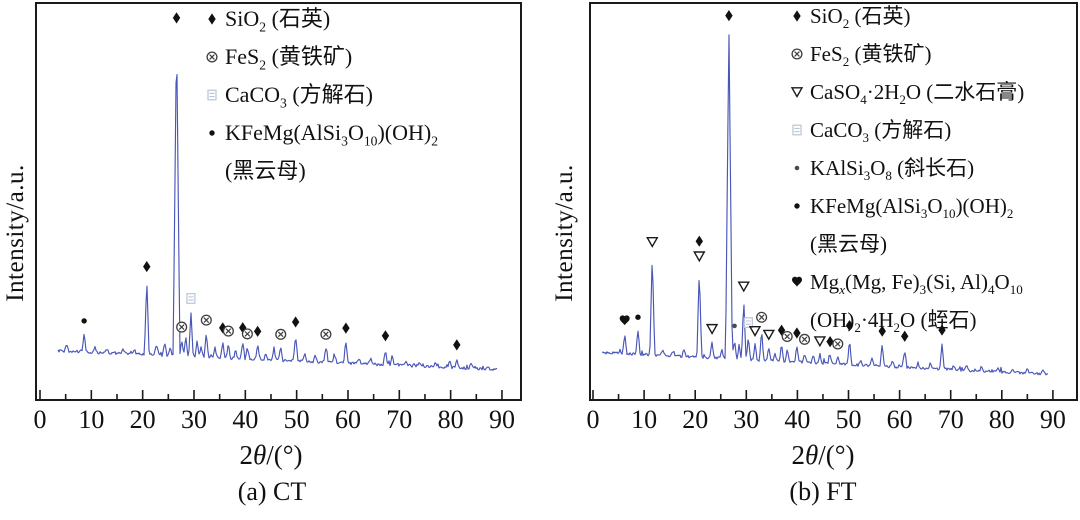  Describe the element at coordinates (892, 170) in the screenshot. I see `legend-label: KAlSi3O8 (斜长石)` at that location.